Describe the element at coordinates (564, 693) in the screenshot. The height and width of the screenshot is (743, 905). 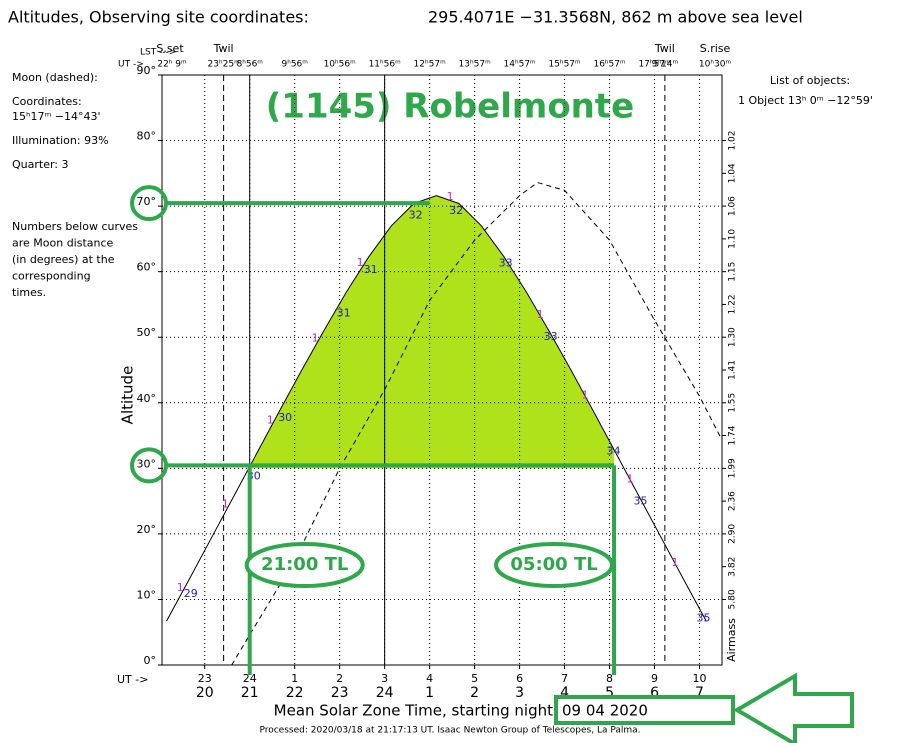
I see `lt-tick-label: 4` at that location.